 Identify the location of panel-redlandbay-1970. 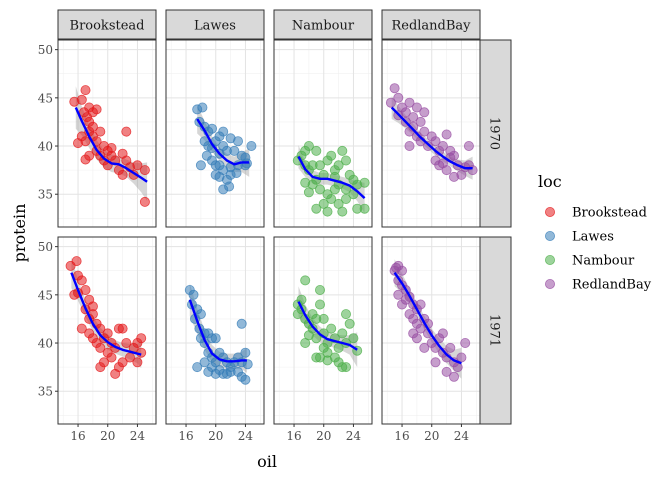
(431, 133).